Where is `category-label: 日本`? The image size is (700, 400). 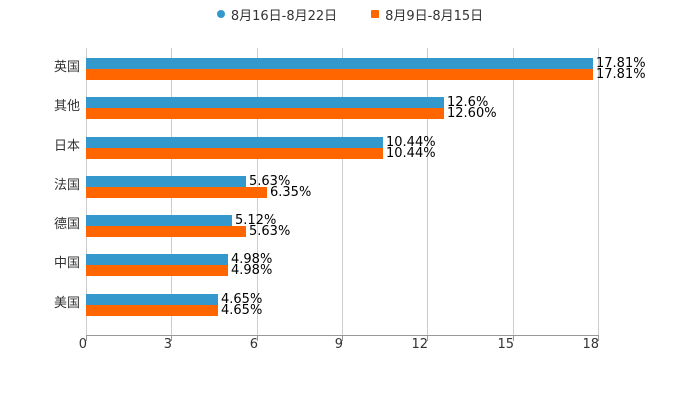
category-label: 日本 is located at coordinates (66, 146).